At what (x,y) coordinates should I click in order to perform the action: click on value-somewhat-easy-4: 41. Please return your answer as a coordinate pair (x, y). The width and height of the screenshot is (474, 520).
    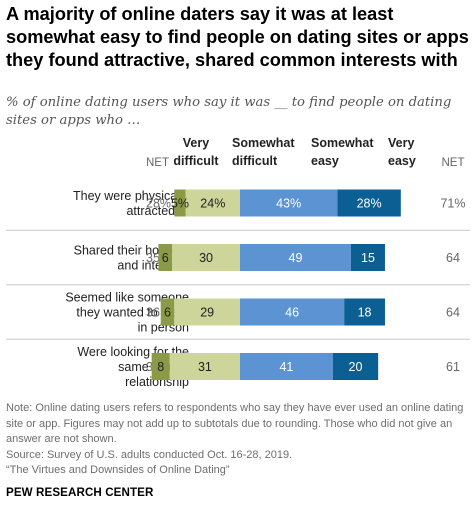
    Looking at the image, I should click on (286, 367).